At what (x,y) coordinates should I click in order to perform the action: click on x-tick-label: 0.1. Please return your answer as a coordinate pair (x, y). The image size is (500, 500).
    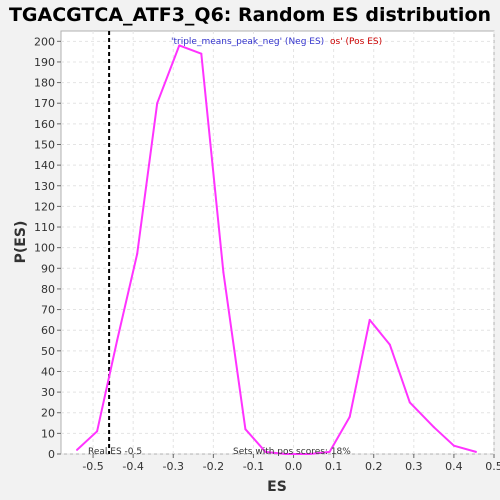
    Looking at the image, I should click on (334, 466).